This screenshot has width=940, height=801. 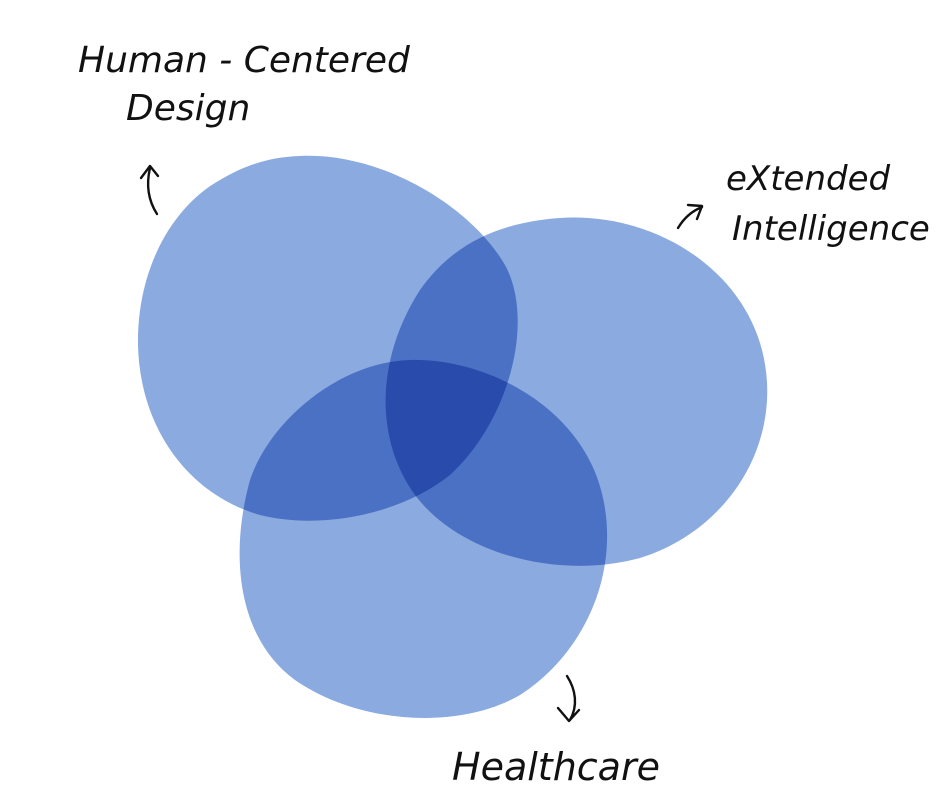 I want to click on arrow-xi-icon, so click(x=690, y=216).